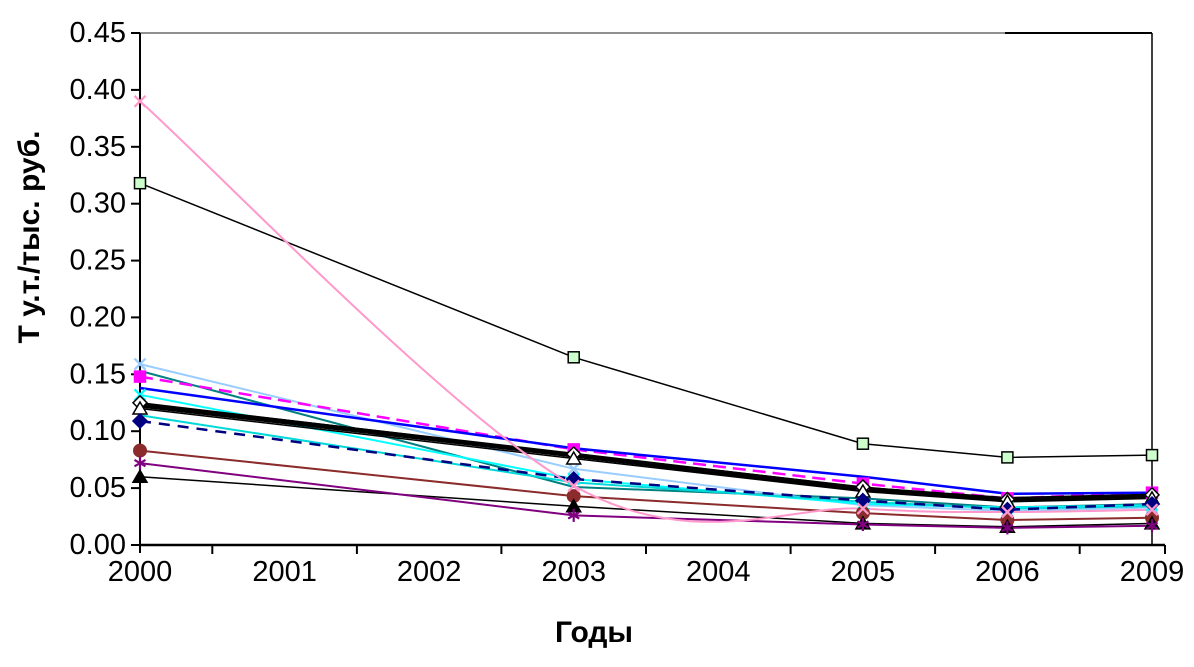 The image size is (1194, 667). Describe the element at coordinates (140, 450) in the screenshot. I see `marker-circle-dark-red-circle` at that location.